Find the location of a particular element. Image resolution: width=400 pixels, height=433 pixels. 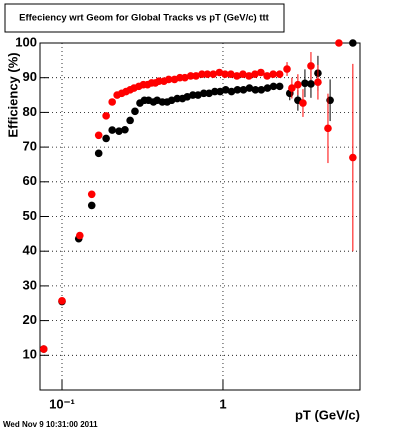

y-tick-label: 40 is located at coordinates (30, 250).